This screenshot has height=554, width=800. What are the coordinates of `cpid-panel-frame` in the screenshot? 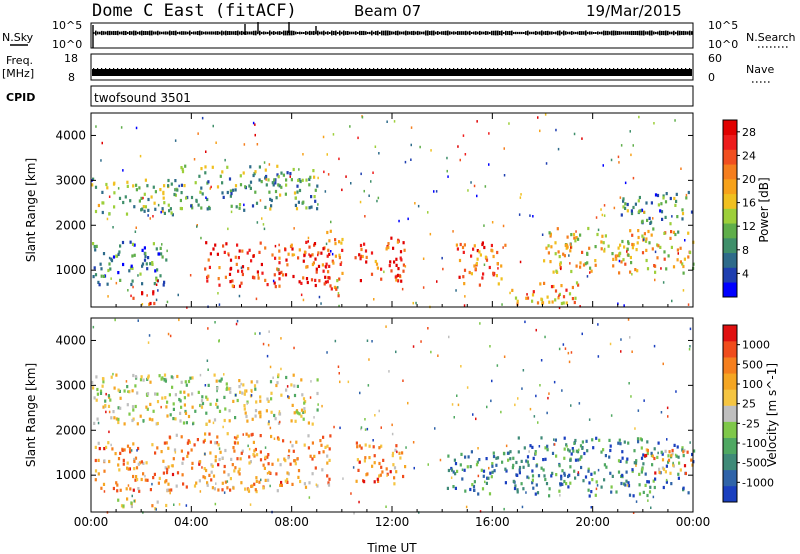 It's located at (392, 96).